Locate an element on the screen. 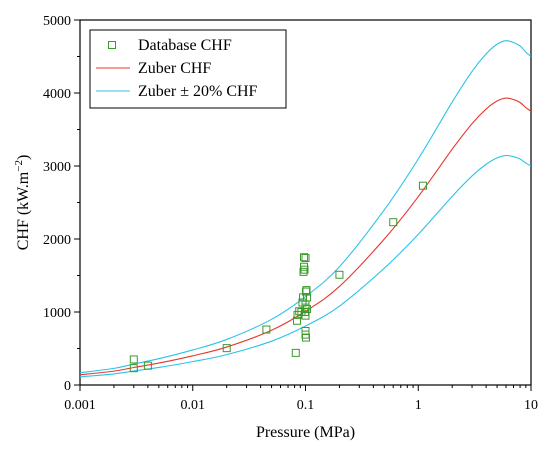 The height and width of the screenshot is (450, 550). x-tick-label: 0.1 is located at coordinates (306, 405).